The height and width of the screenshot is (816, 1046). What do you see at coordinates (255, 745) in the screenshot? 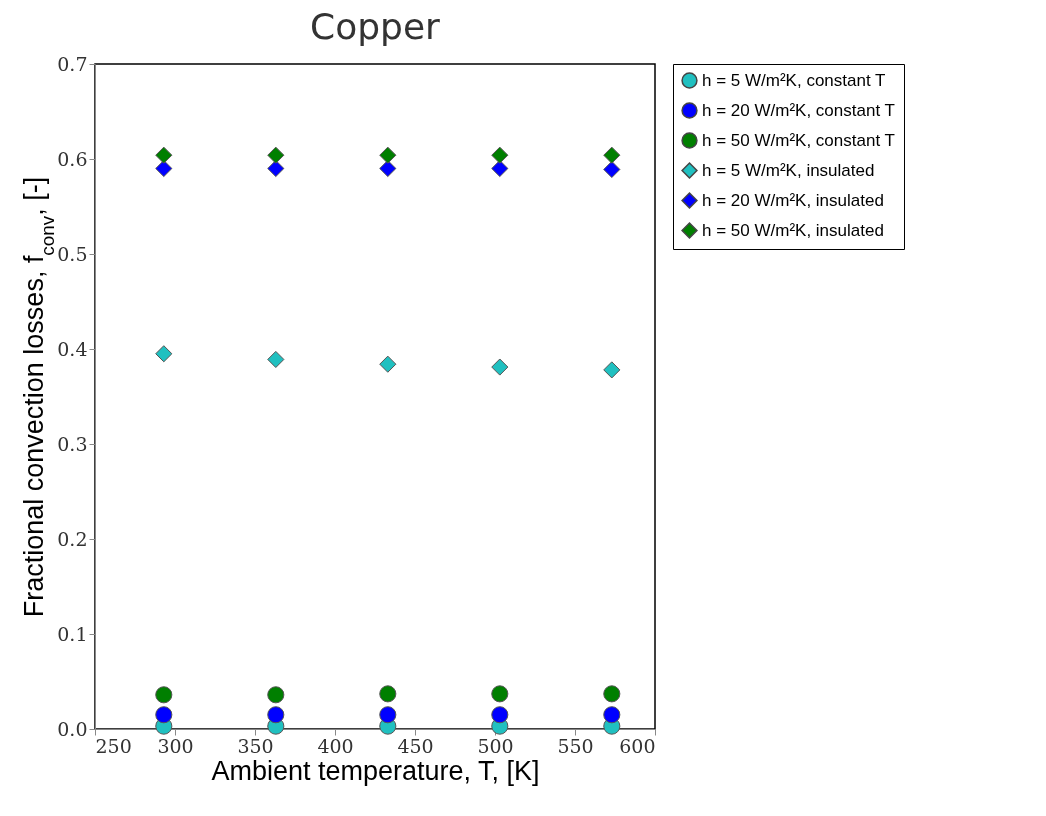
I see `x-tick-label: 350` at bounding box center [255, 745].